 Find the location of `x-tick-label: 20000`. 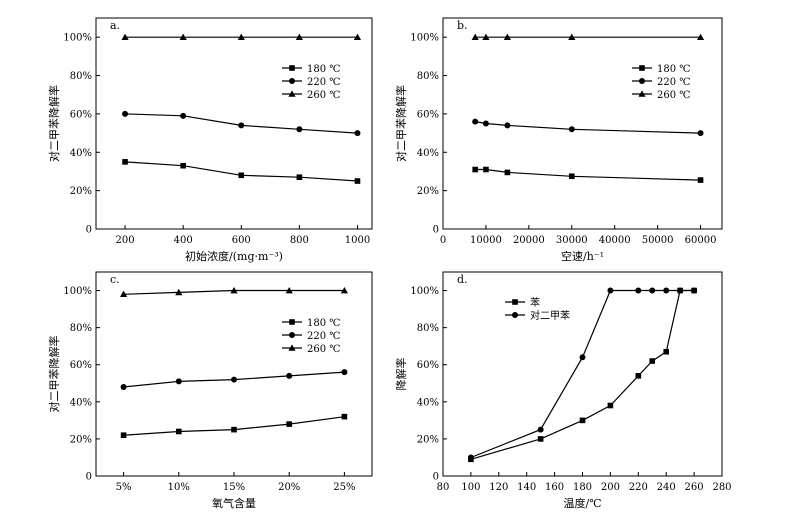

x-tick-label: 20000 is located at coordinates (529, 240).